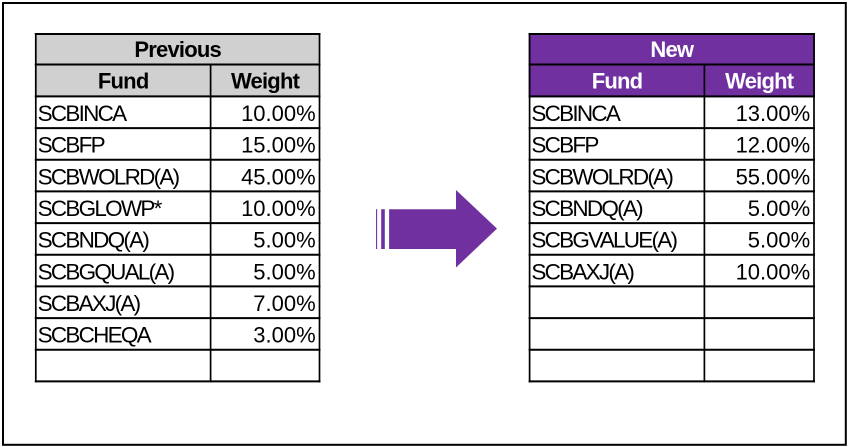  I want to click on svg-text: 45.00%, so click(278, 176).